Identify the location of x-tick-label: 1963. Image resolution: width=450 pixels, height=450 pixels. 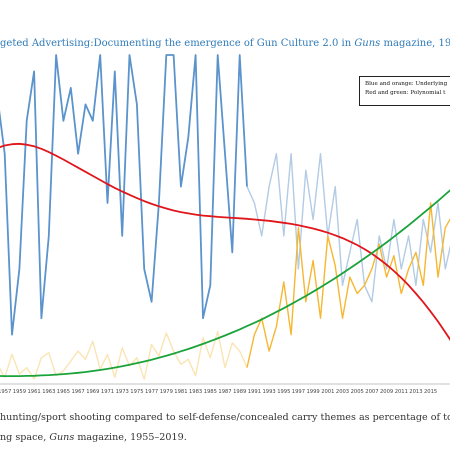
(48, 392).